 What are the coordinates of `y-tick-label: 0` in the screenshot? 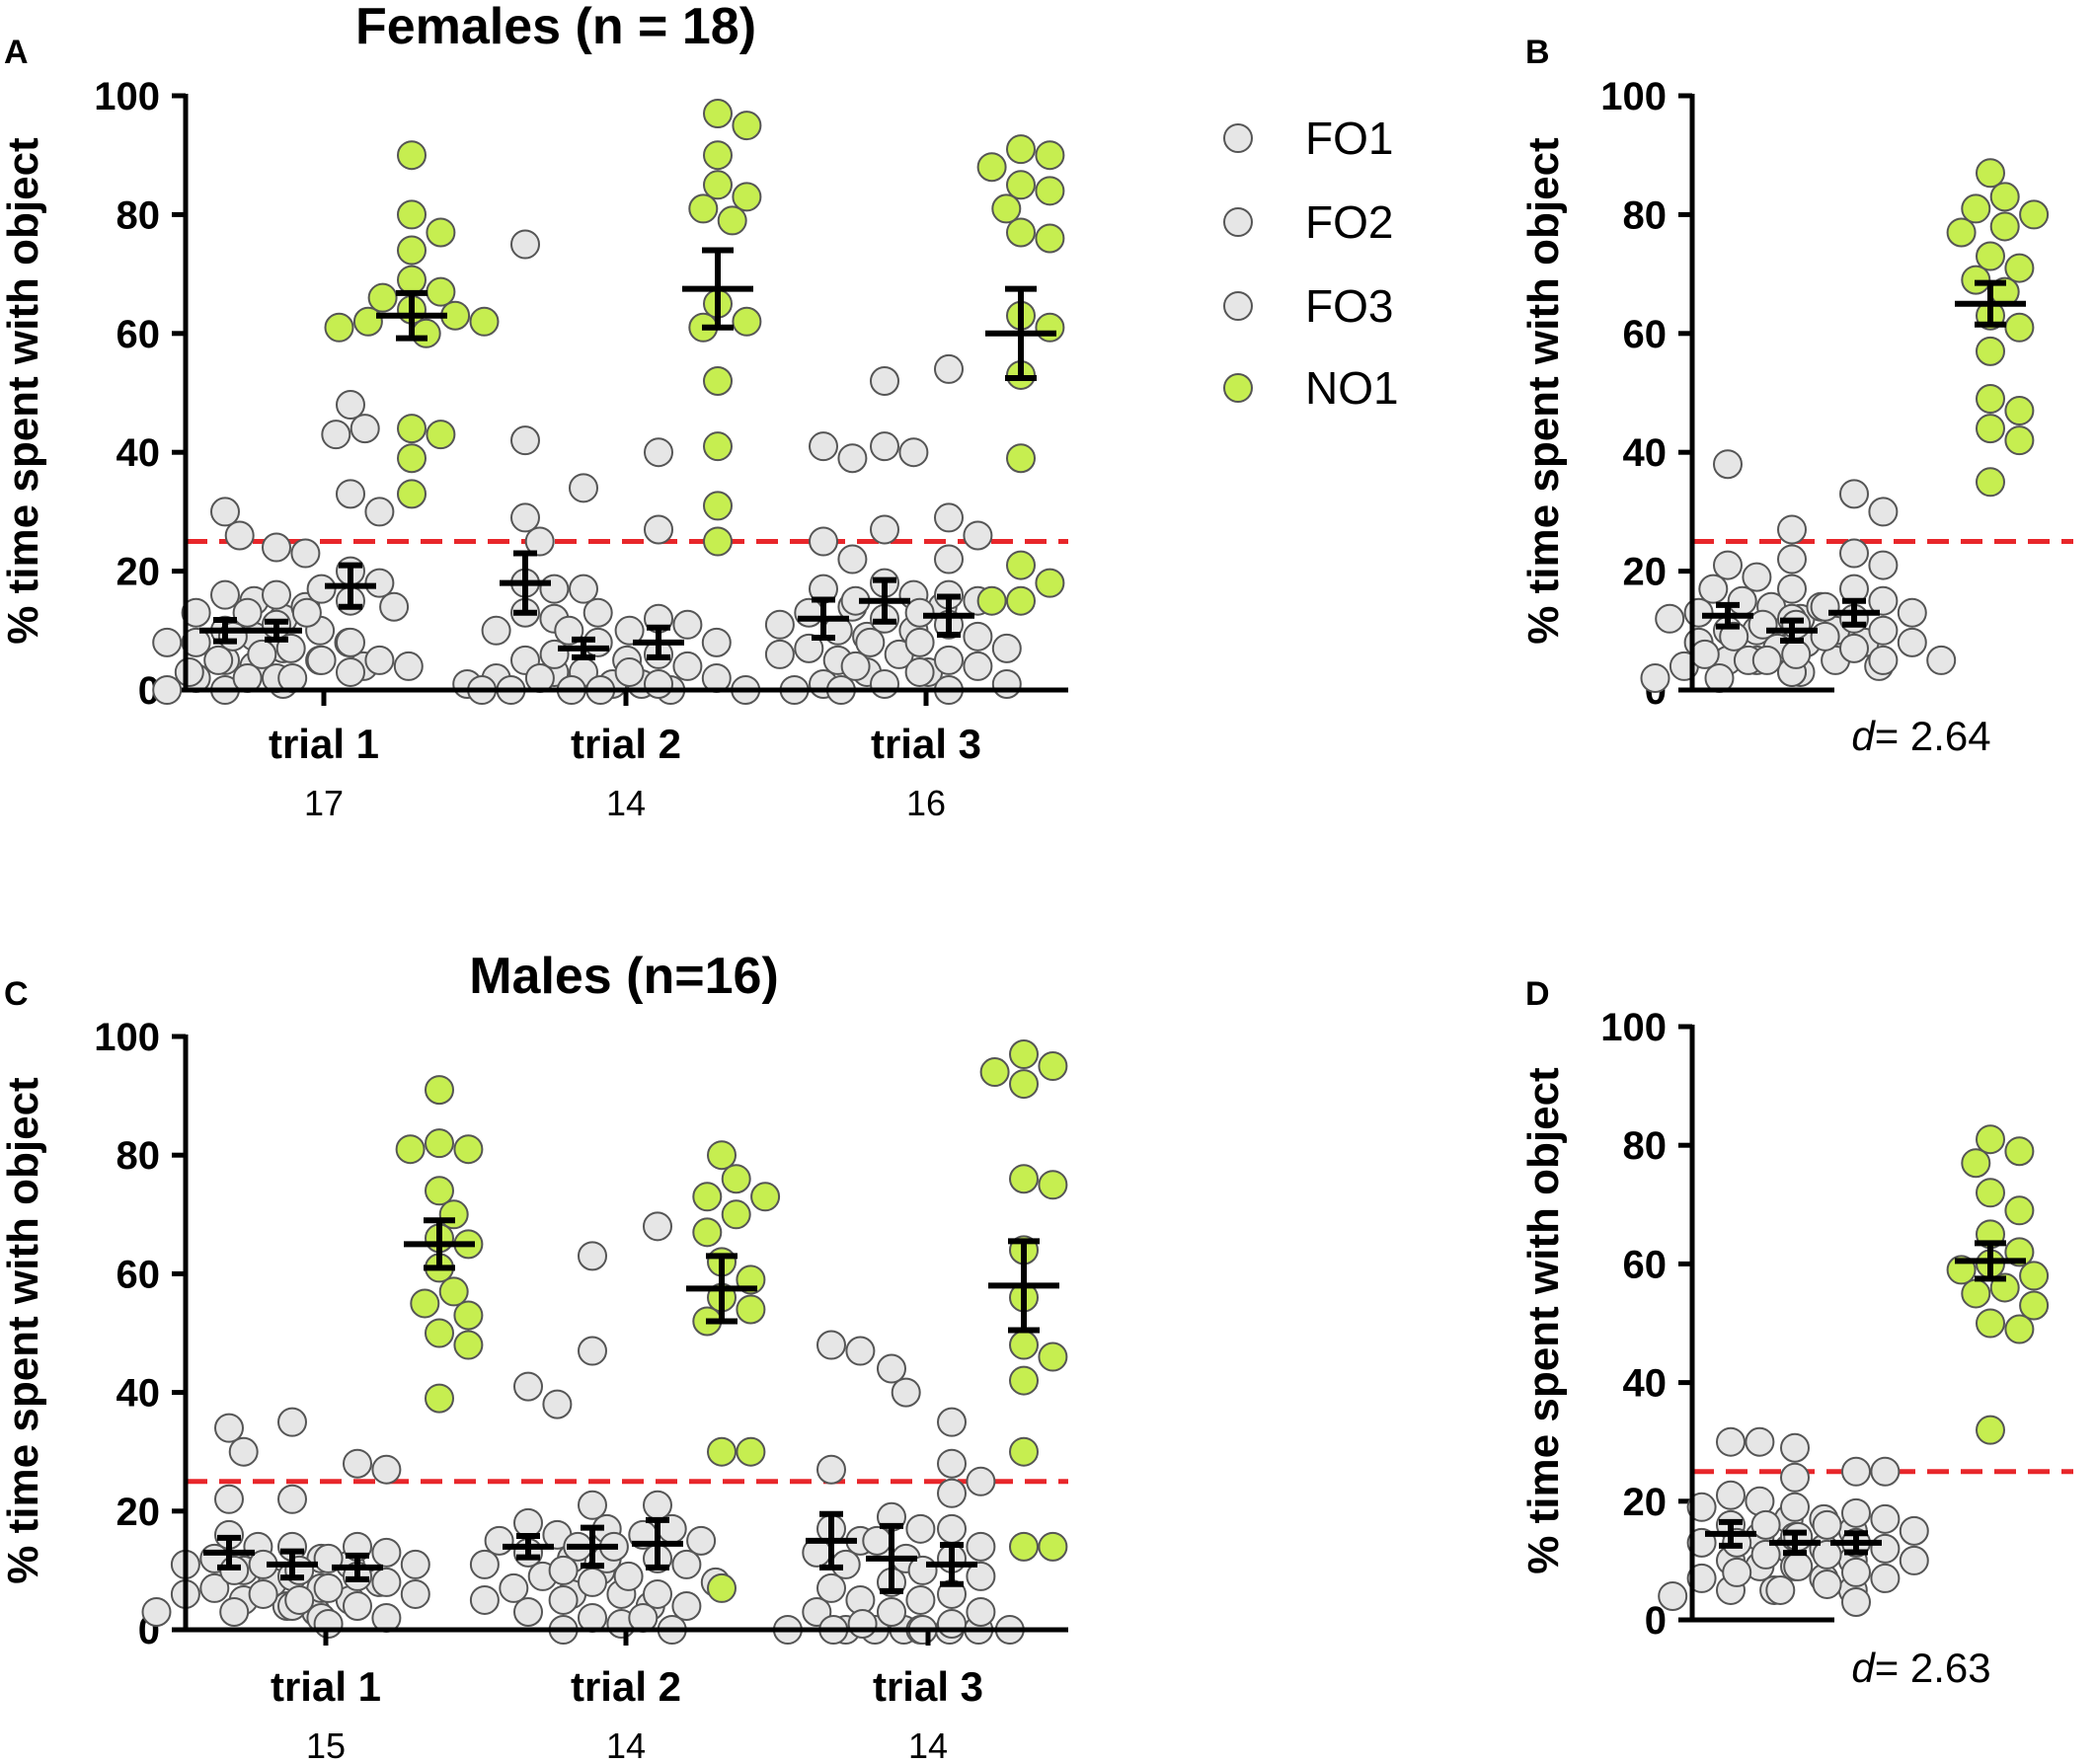 It's located at (1656, 1621).